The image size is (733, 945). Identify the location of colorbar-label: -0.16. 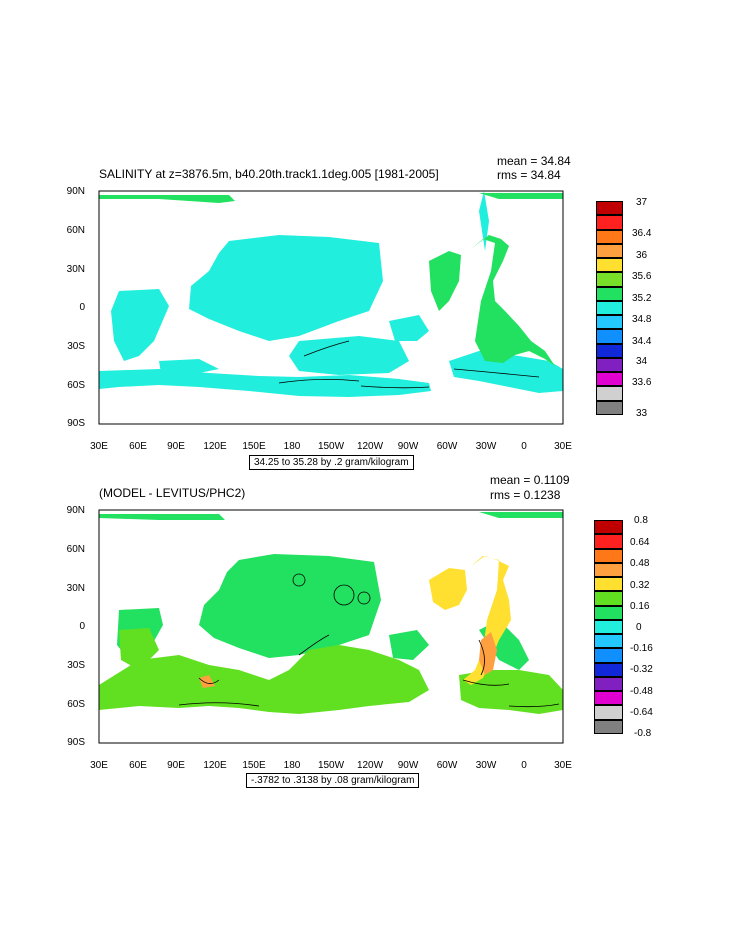
(641, 648).